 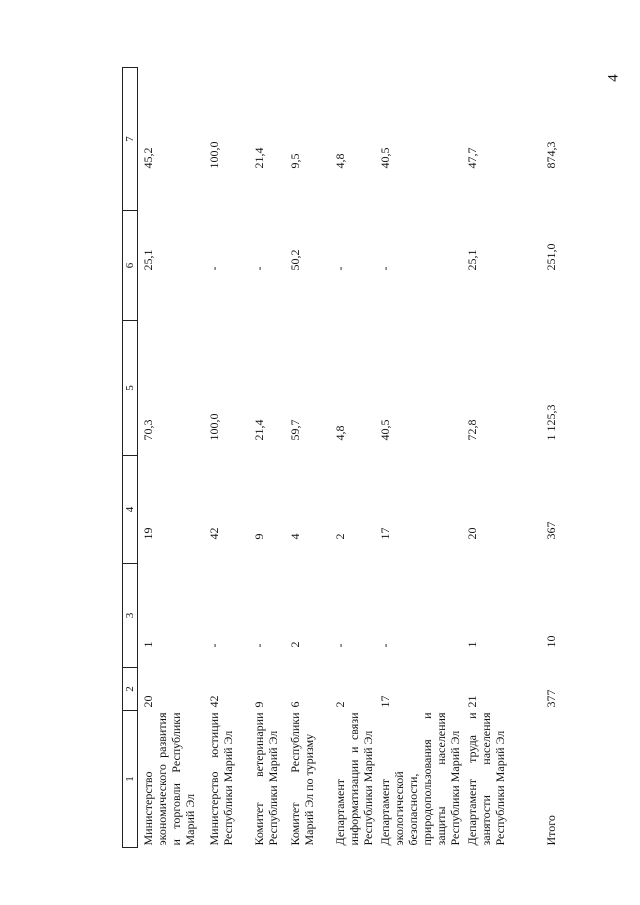 What do you see at coordinates (130, 388) in the screenshot?
I see `column-header: 5` at bounding box center [130, 388].